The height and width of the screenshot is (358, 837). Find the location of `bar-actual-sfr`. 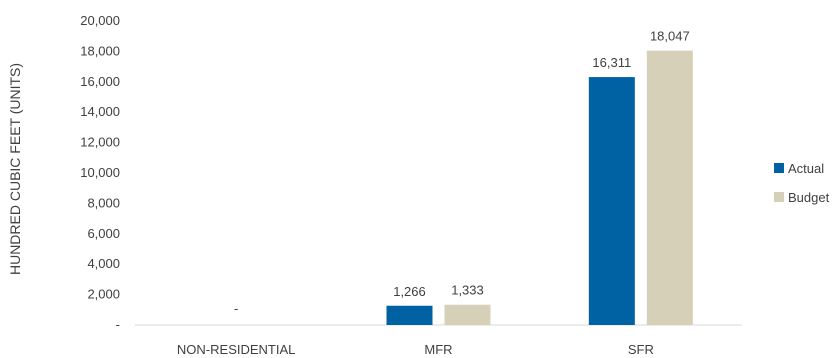

bar-actual-sfr is located at coordinates (611, 201).